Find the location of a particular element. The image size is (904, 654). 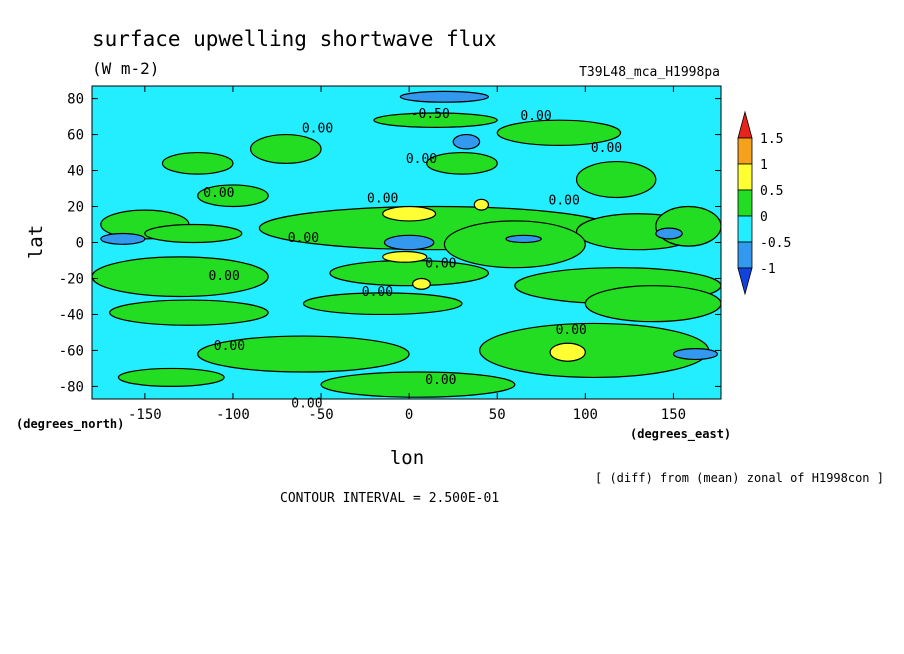

contour-label-12: 0.00 is located at coordinates (377, 292).